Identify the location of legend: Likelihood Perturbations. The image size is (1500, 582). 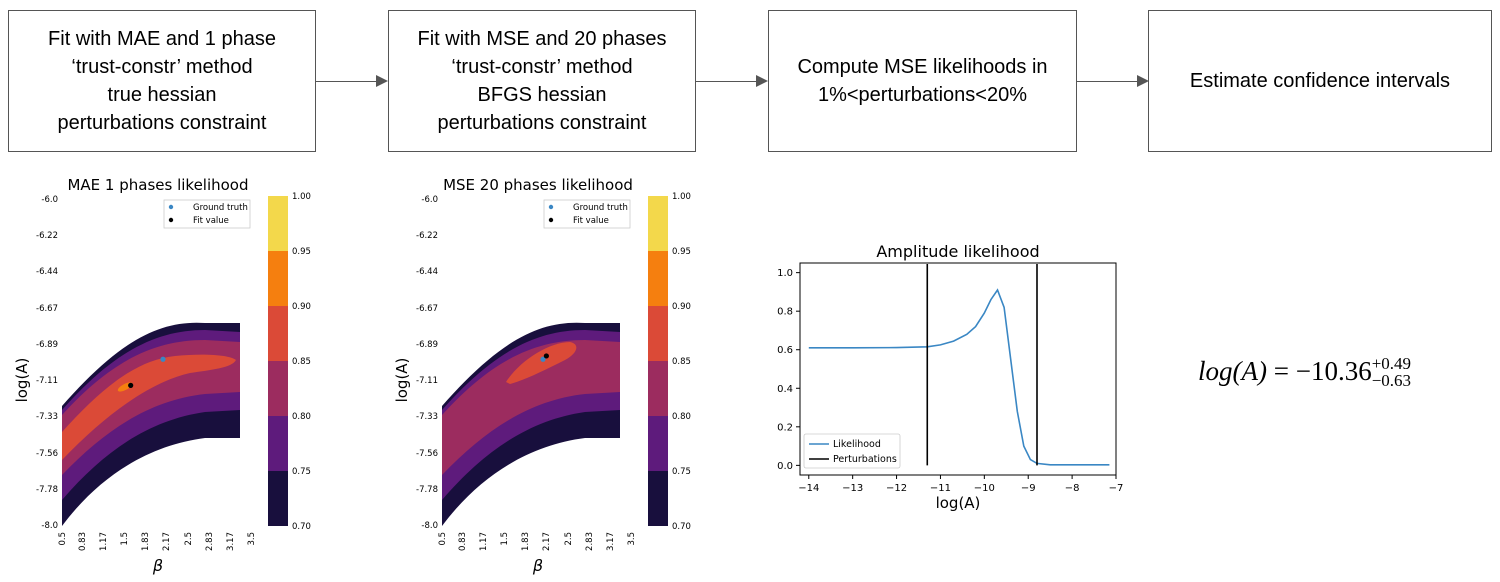
(852, 451).